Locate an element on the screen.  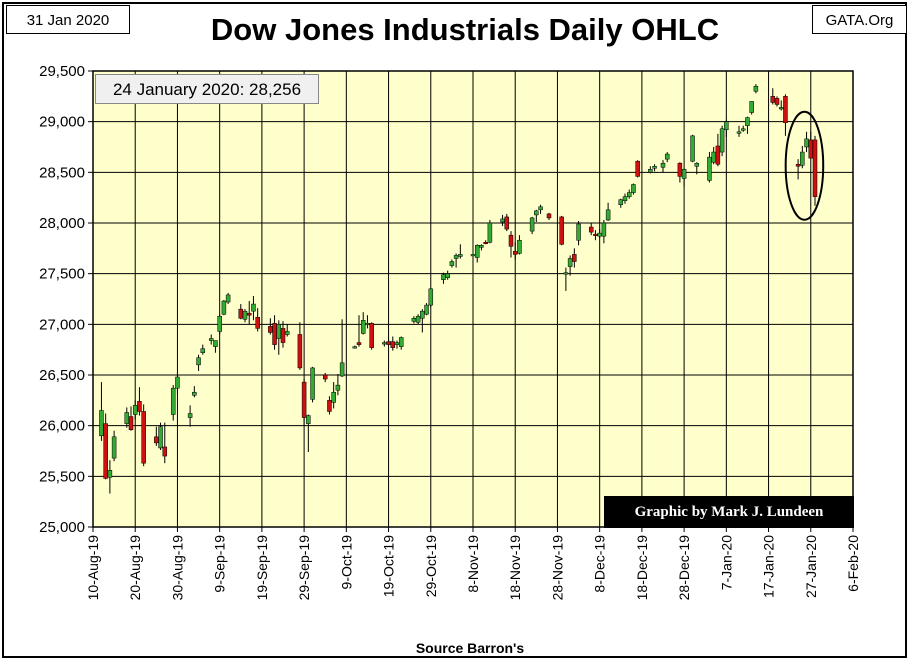
x-tick-label: 29-Sep-19 is located at coordinates (304, 568).